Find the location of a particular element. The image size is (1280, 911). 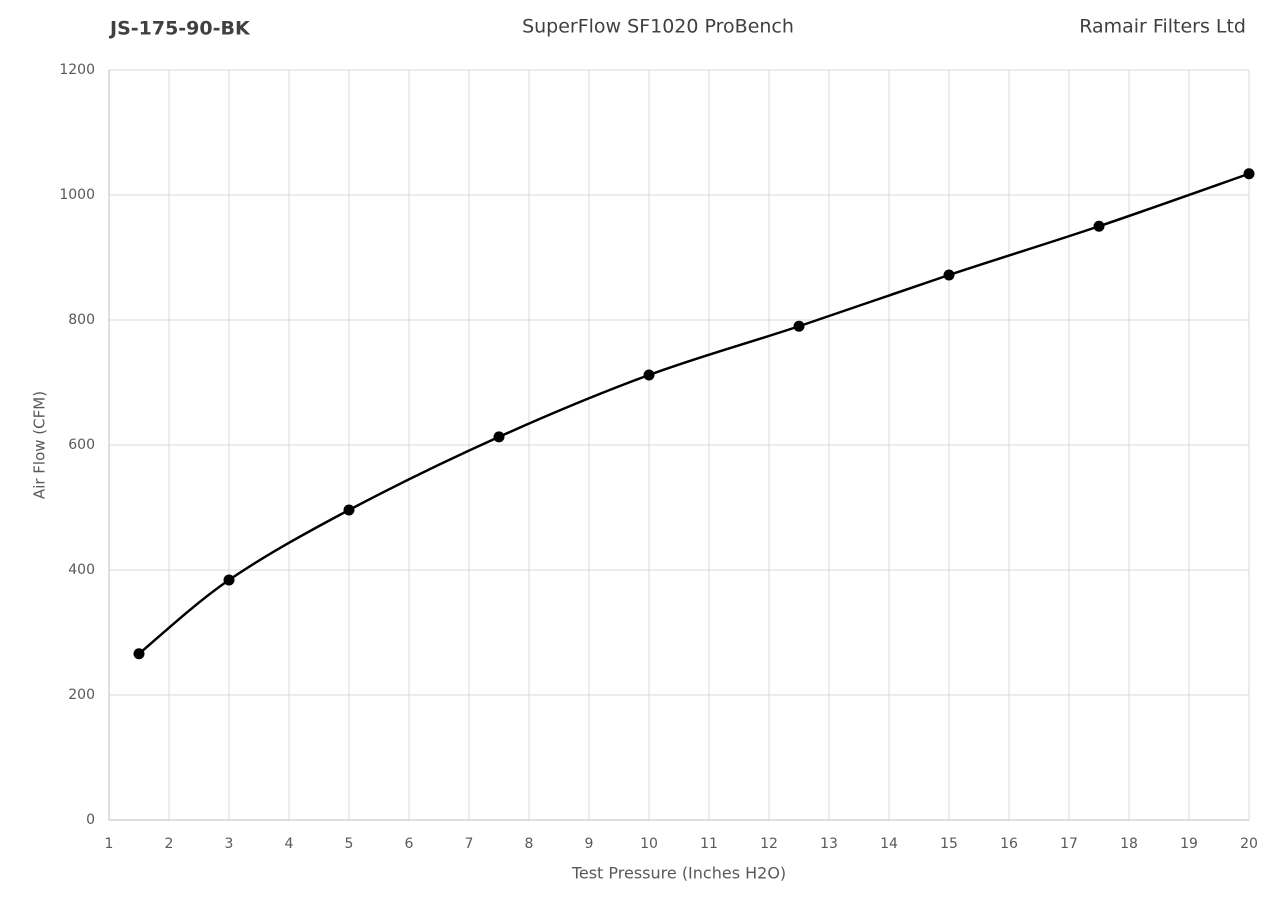

header-left: JS-175-90-BK is located at coordinates (179, 29).